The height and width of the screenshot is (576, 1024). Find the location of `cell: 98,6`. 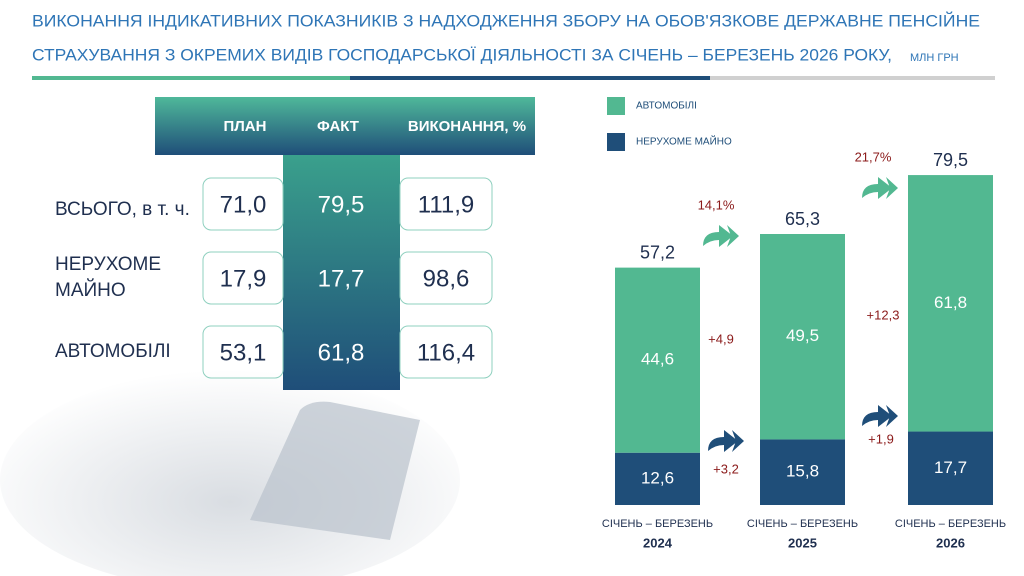

cell: 98,6 is located at coordinates (446, 278).